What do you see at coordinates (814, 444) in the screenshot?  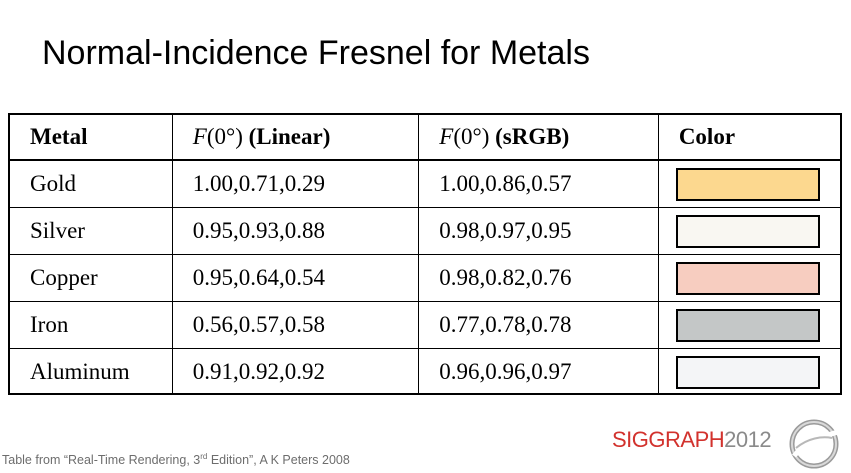 I see `siggraph-swirl-icon` at bounding box center [814, 444].